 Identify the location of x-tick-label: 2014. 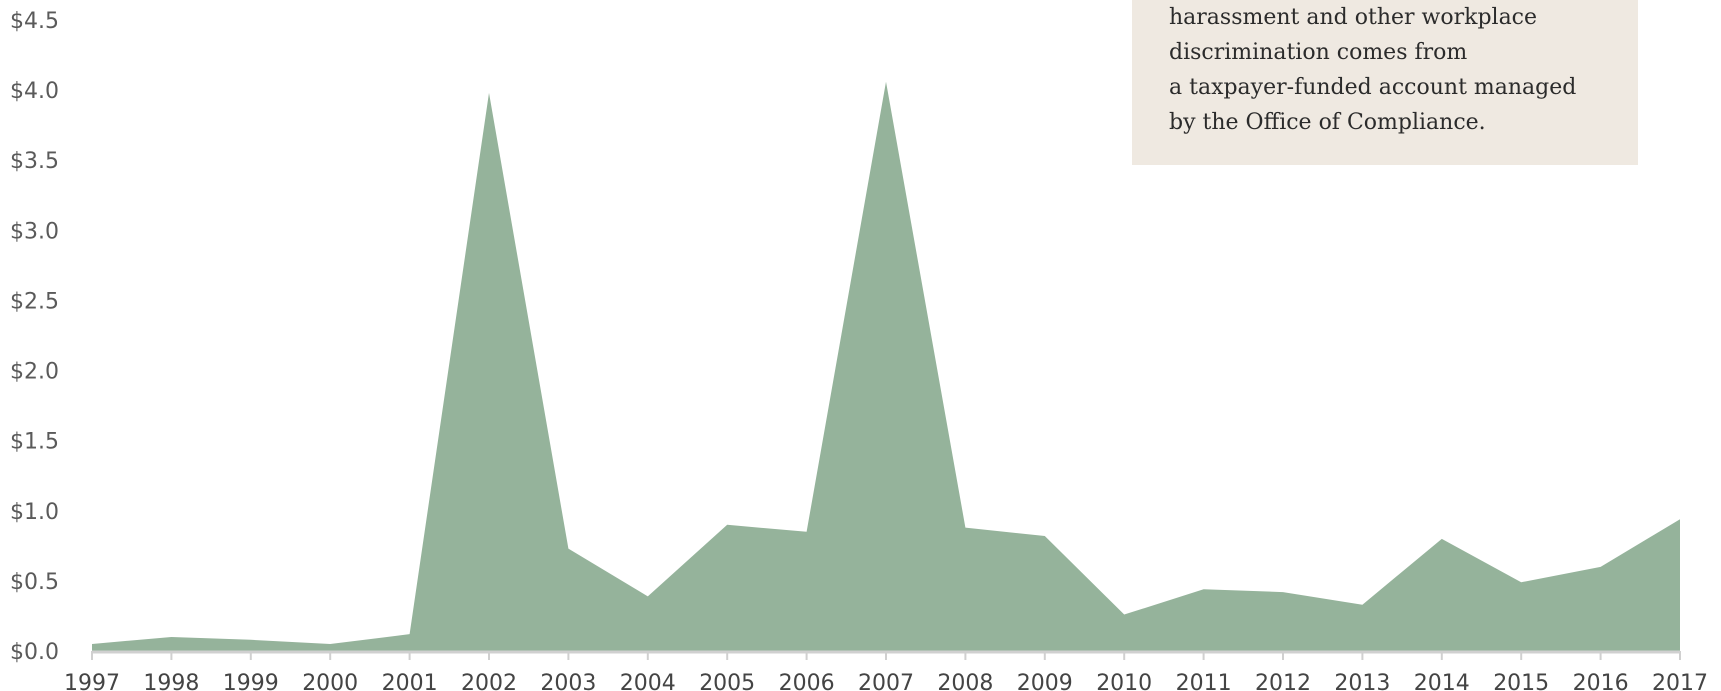
(1442, 681).